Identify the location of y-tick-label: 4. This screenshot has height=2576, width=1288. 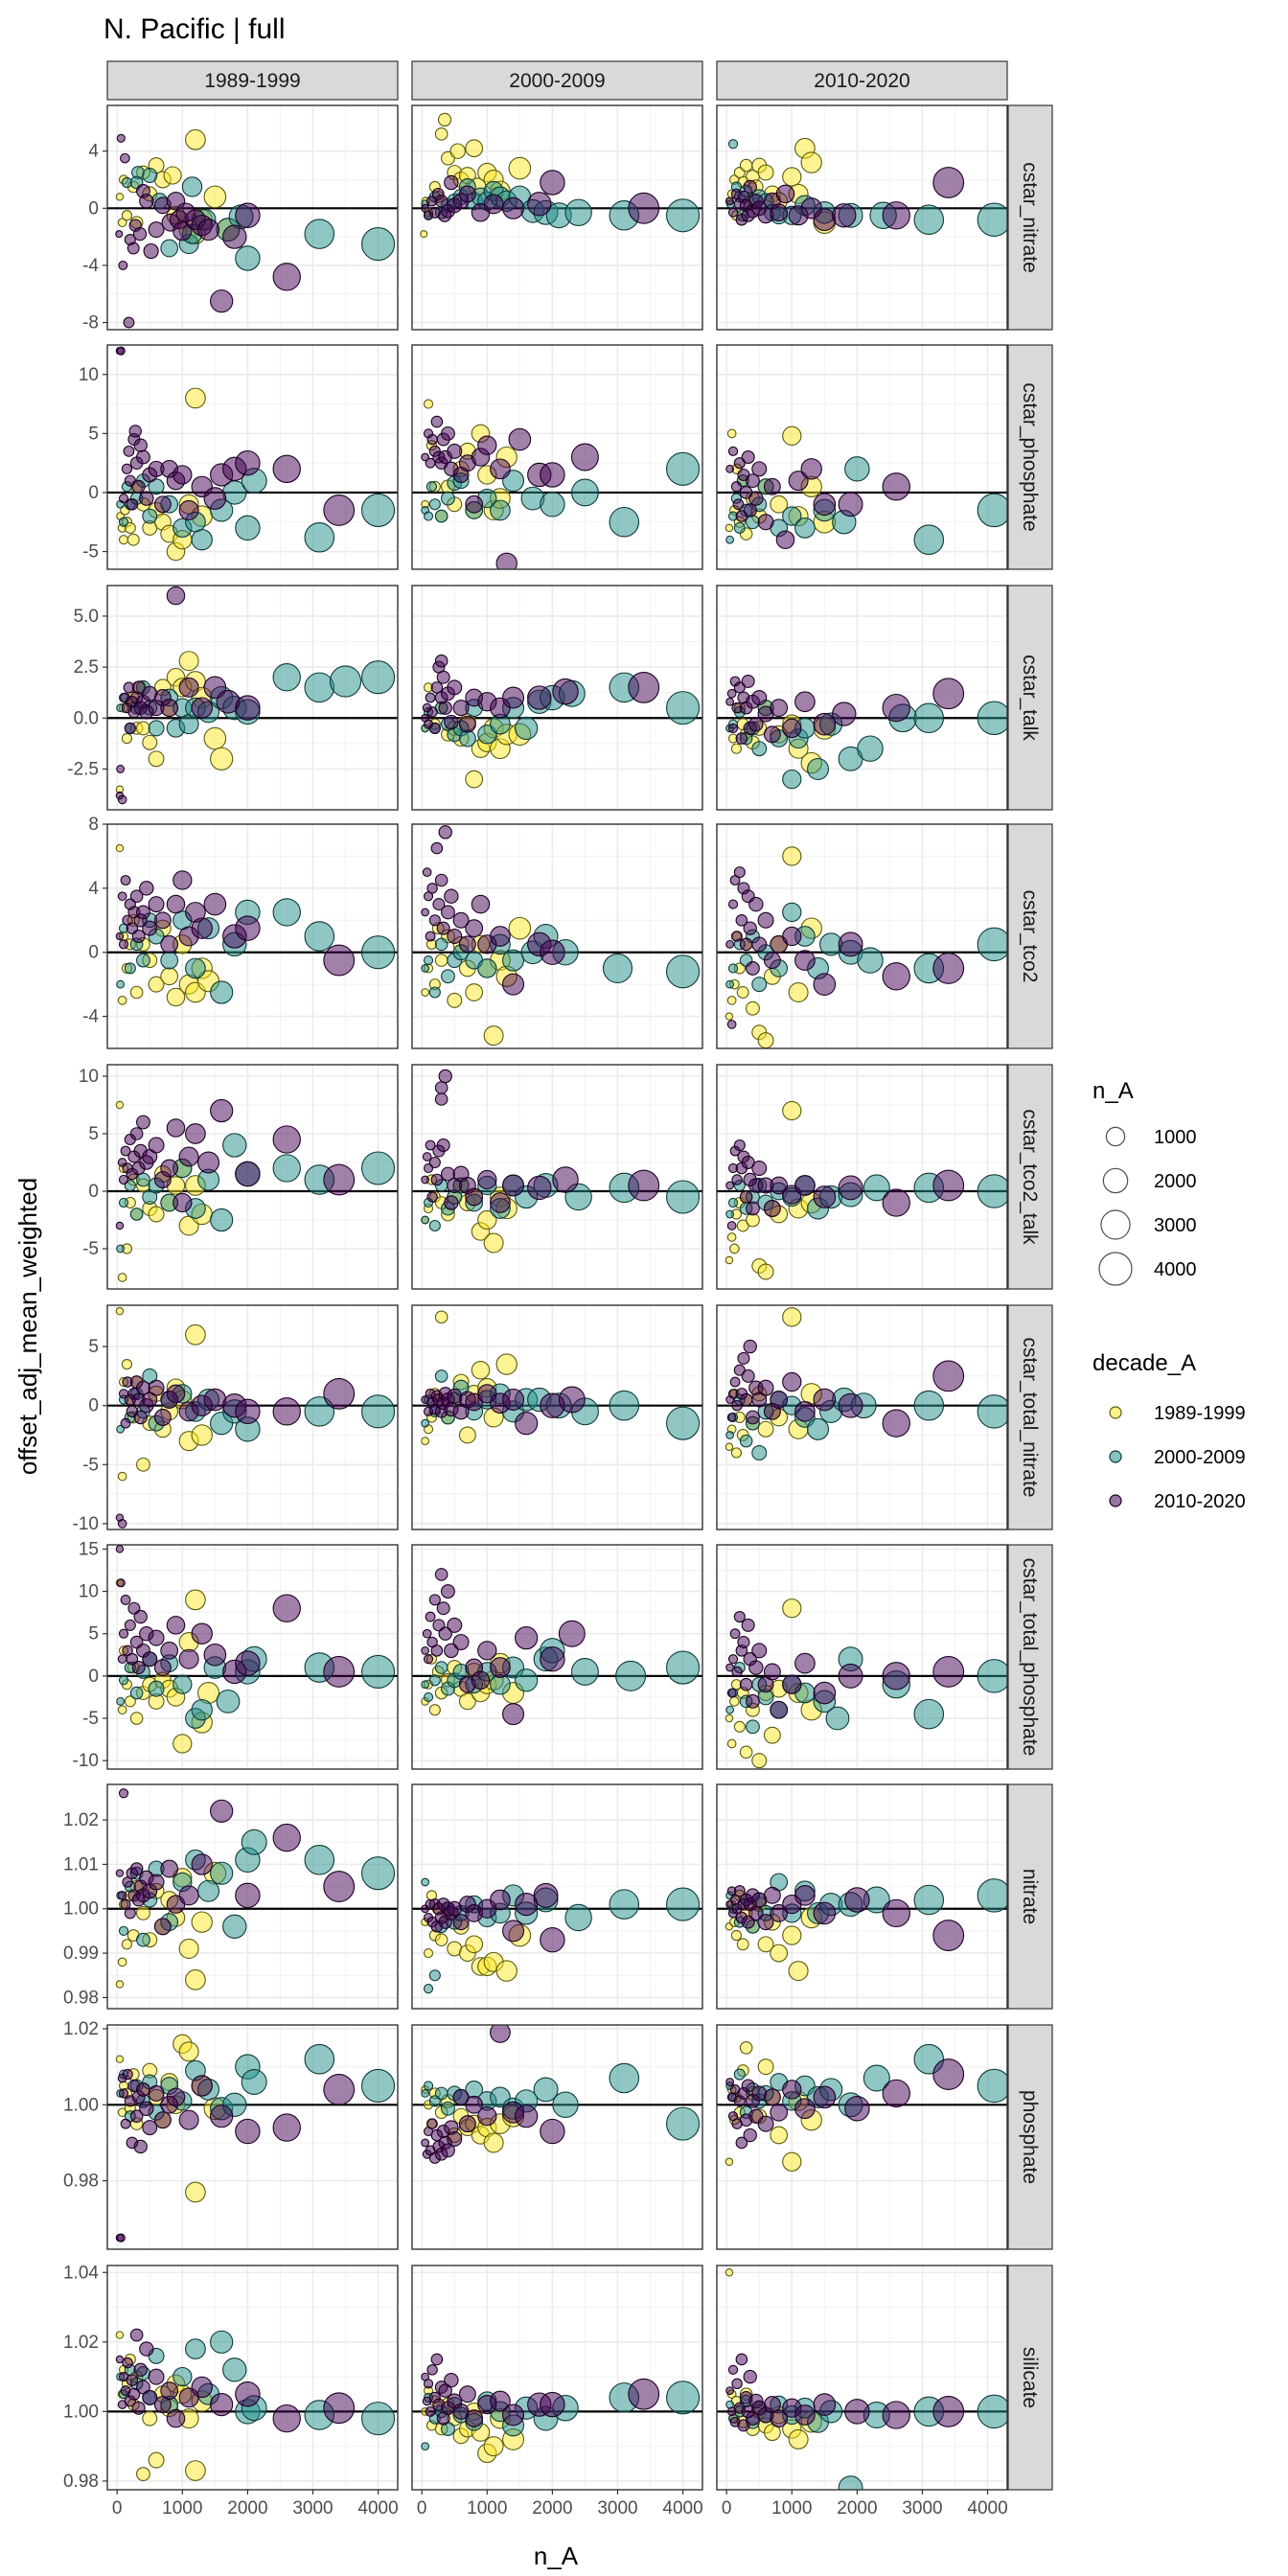
(93, 152).